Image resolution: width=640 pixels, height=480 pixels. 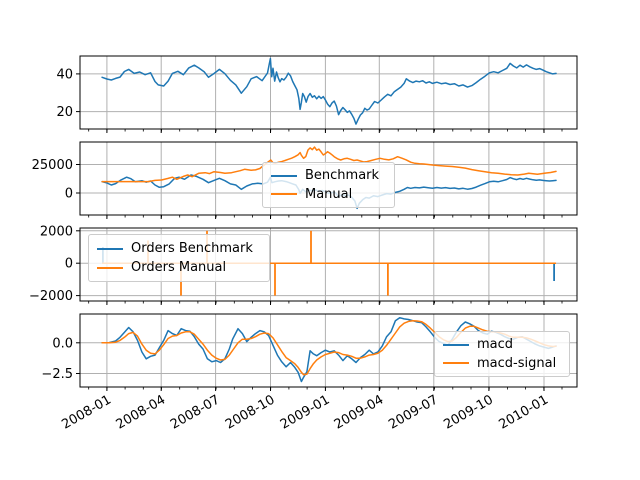 What do you see at coordinates (284, 194) in the screenshot?
I see `legend-line-manual` at bounding box center [284, 194].